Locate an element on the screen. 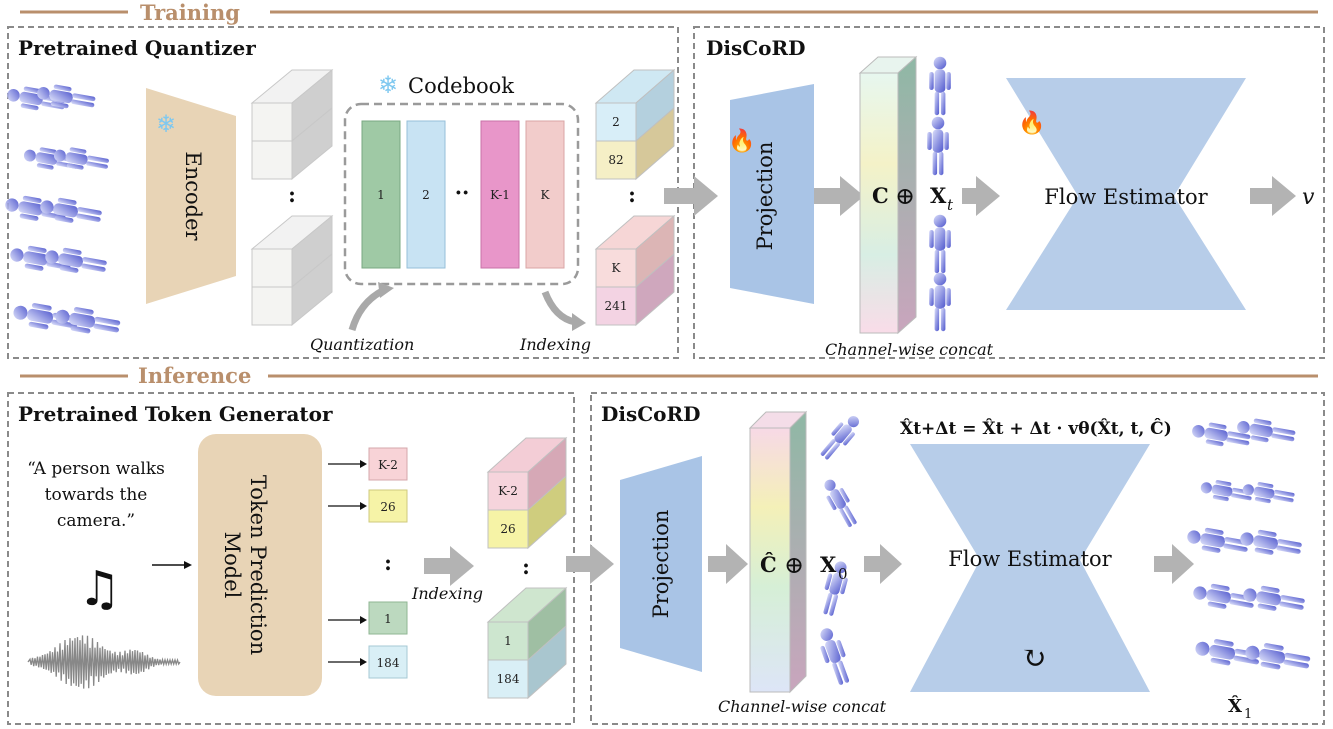 Image resolution: width=1333 pixels, height=729 pixels. infer-c-symbol: Ĉ is located at coordinates (768, 564).